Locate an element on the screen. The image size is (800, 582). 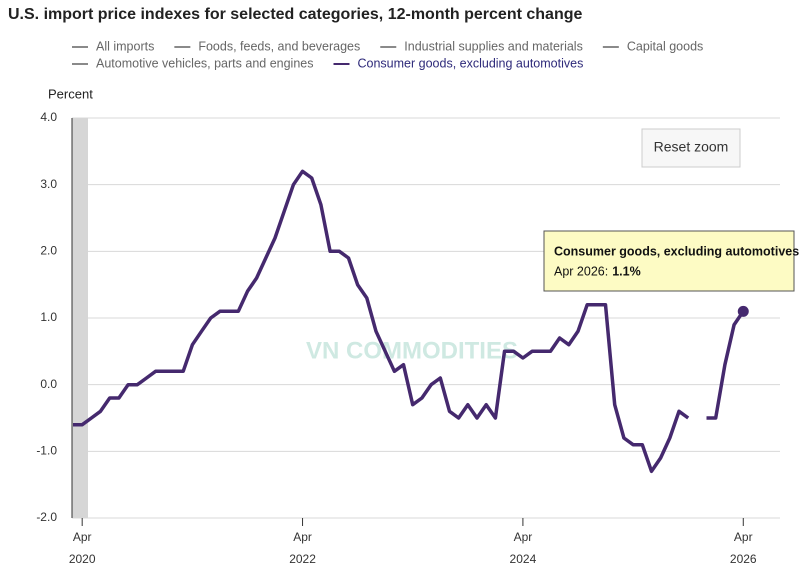
legend-item: All imports is located at coordinates (113, 46).